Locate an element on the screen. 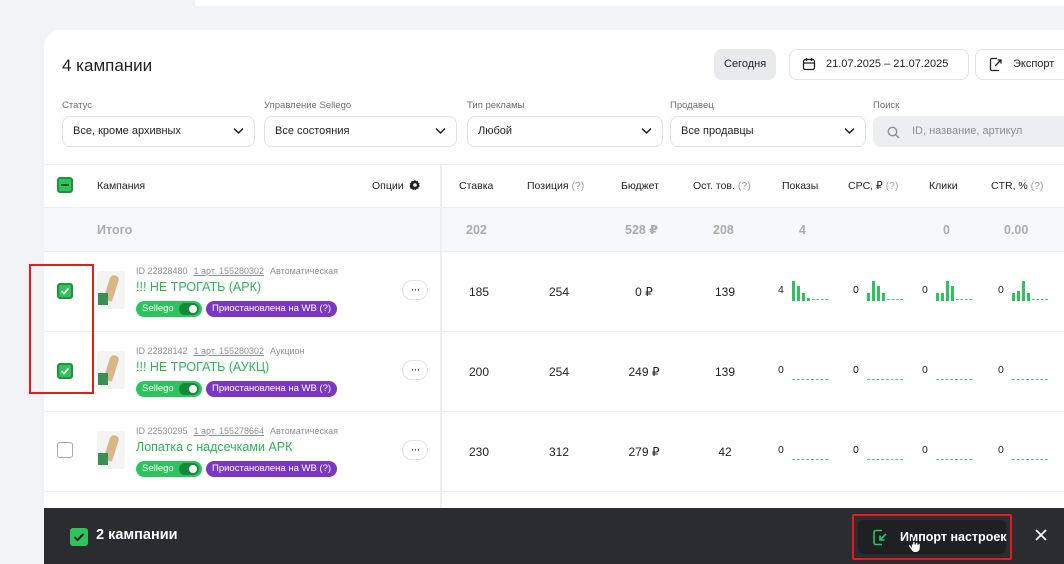 This screenshot has height=564, width=1064. col-cpc-hint: (?) is located at coordinates (892, 186).